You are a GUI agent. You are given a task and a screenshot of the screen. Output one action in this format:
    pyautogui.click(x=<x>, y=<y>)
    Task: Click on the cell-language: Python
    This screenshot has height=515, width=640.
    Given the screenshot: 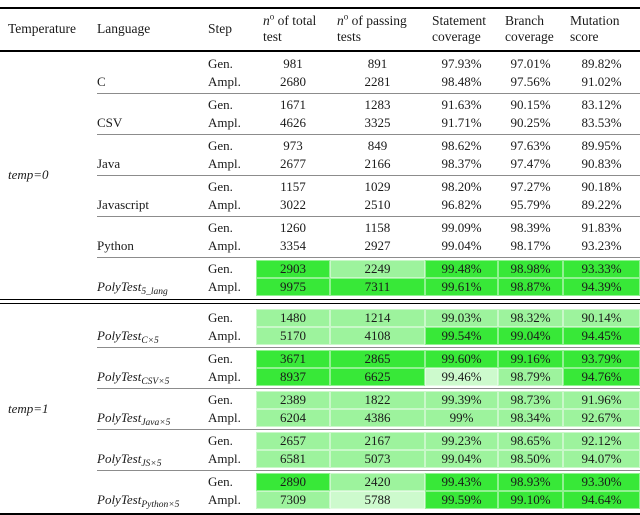 What is the action you would take?
    pyautogui.click(x=115, y=245)
    